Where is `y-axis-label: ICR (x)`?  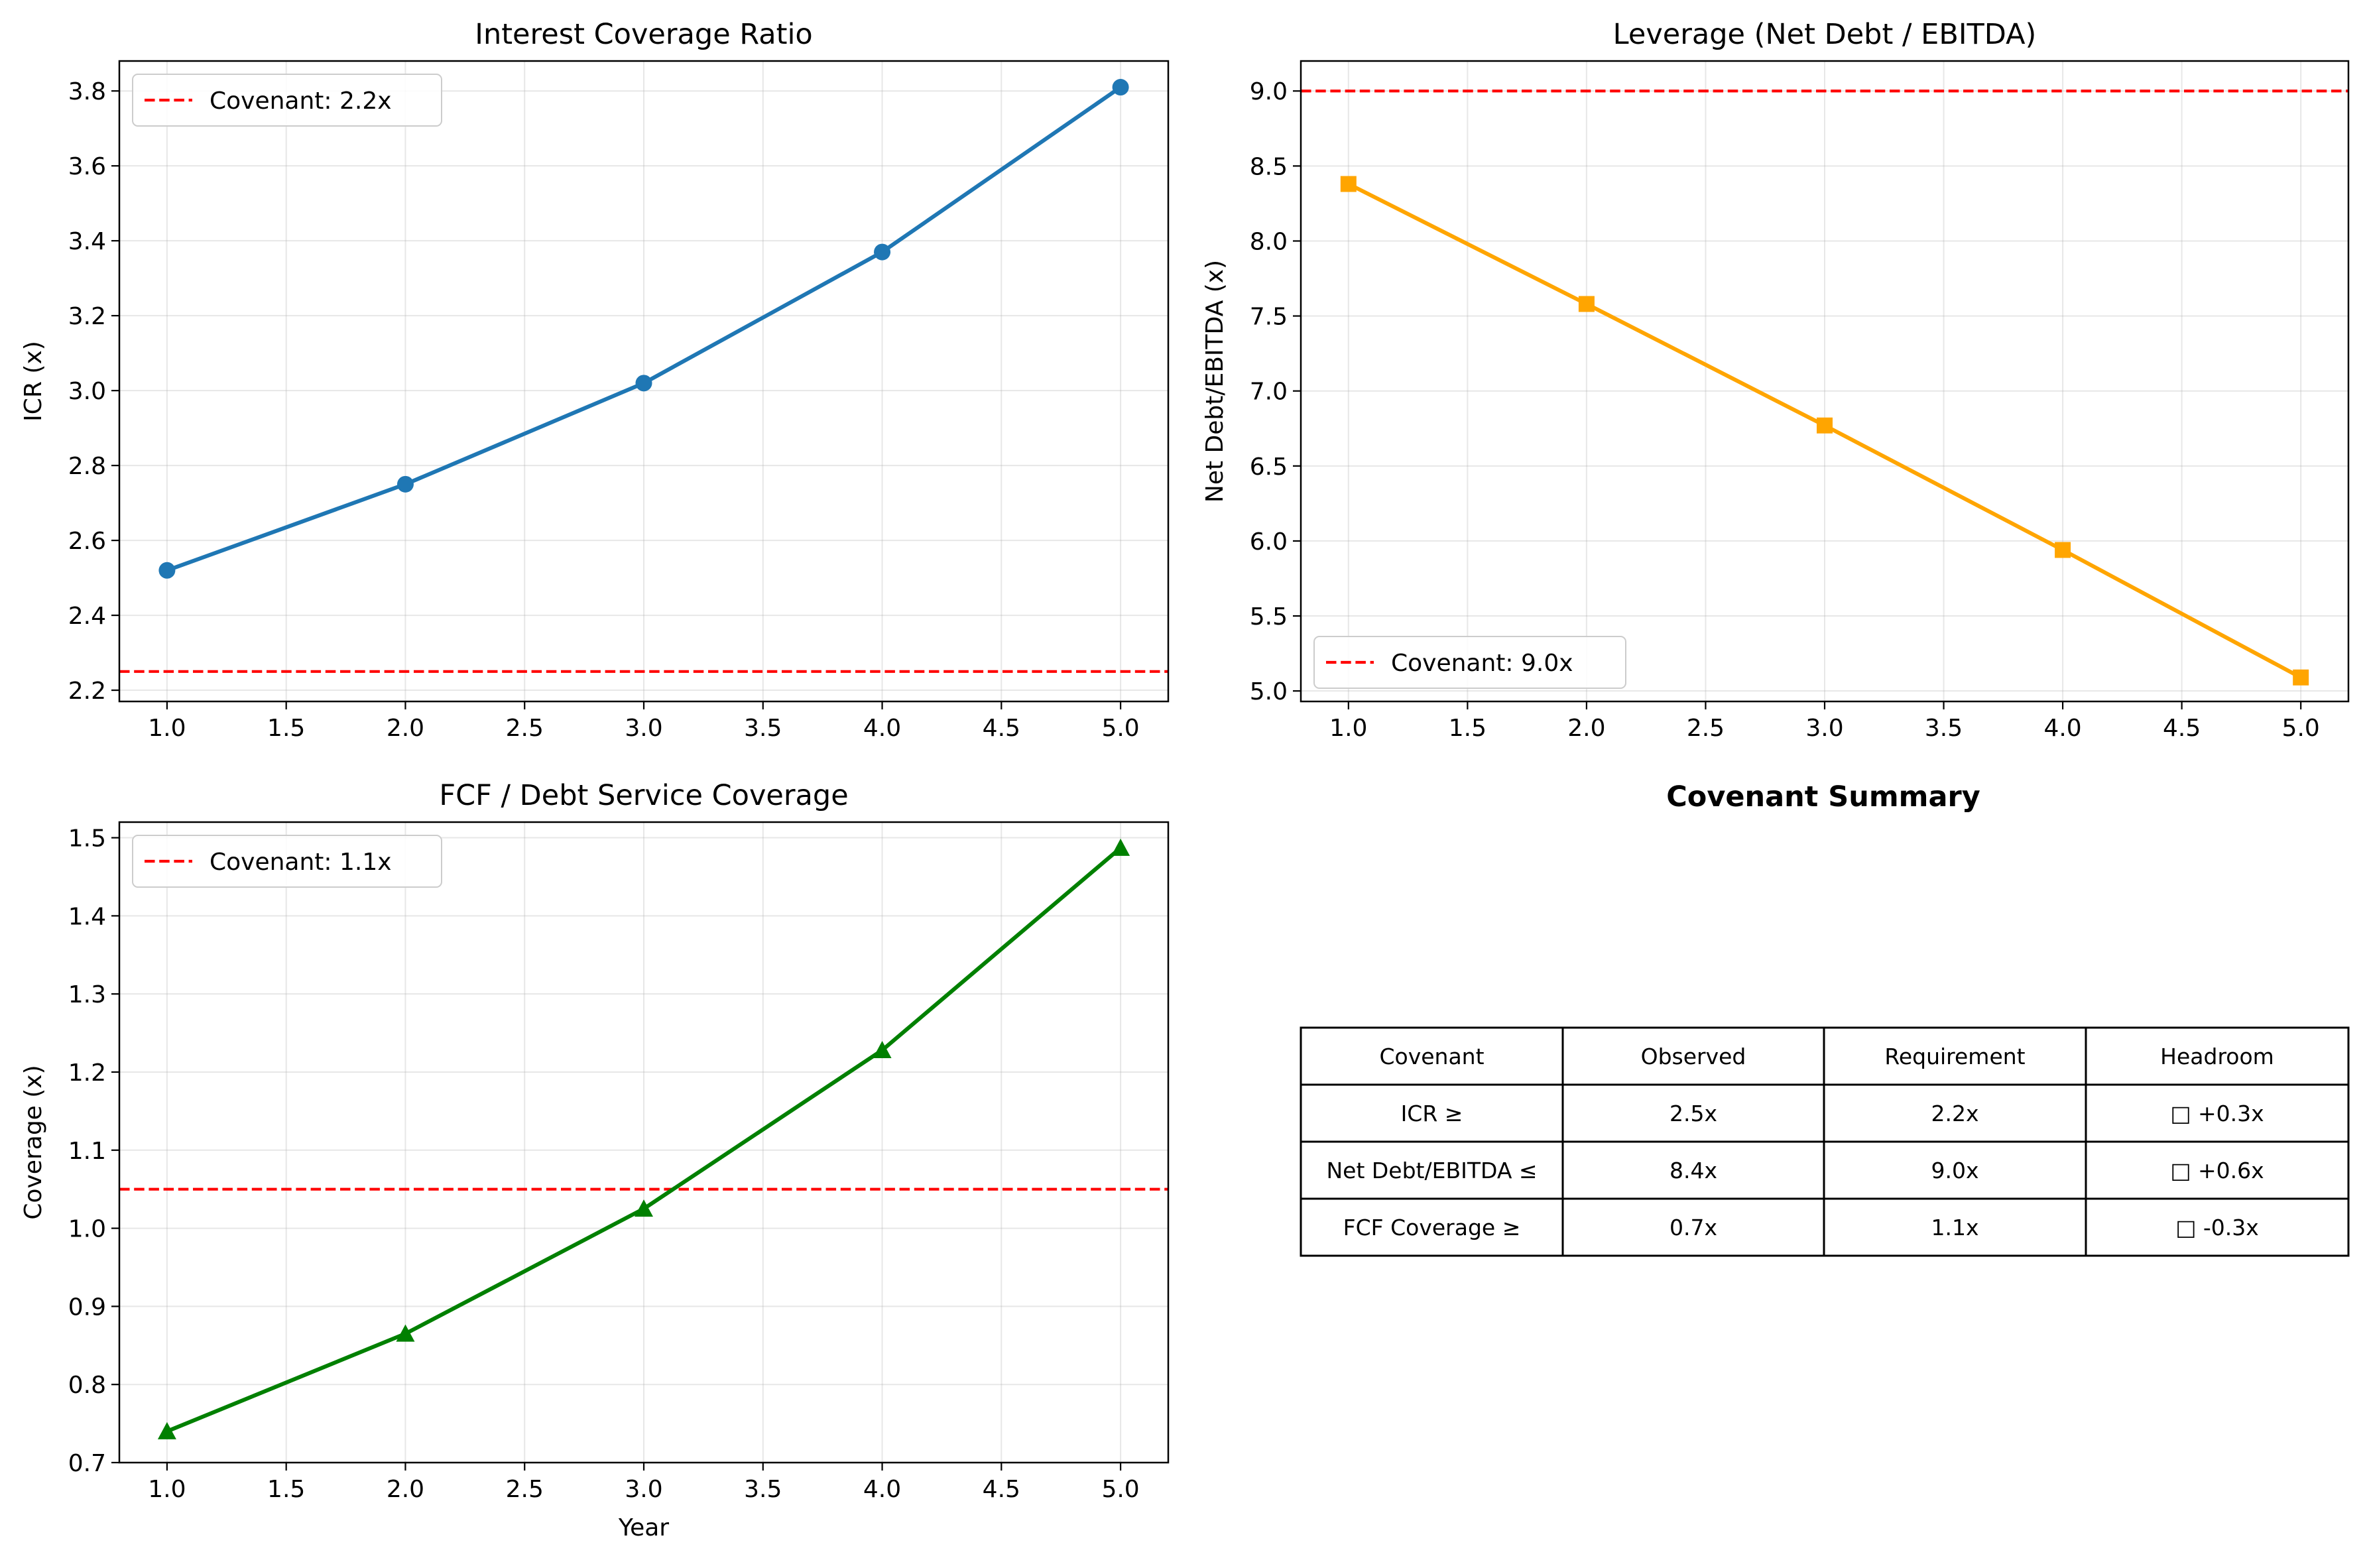
y-axis-label: ICR (x) is located at coordinates (33, 381).